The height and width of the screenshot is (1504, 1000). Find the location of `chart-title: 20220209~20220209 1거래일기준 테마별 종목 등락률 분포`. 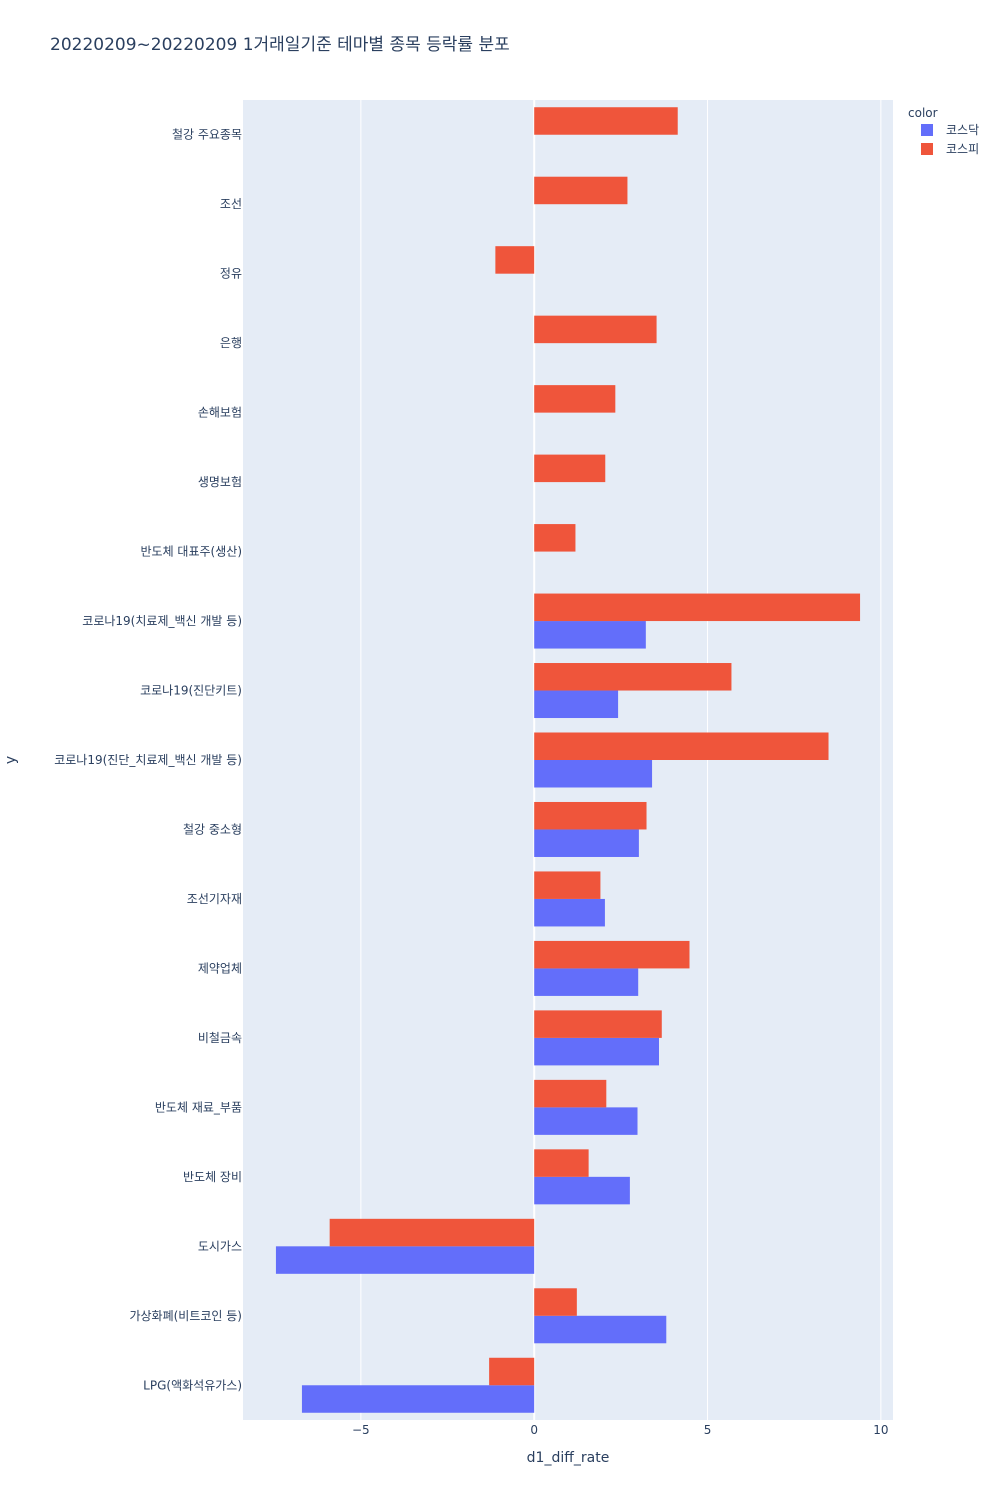

chart-title: 20220209~20220209 1거래일기준 테마별 종목 등락률 분포 is located at coordinates (280, 45).